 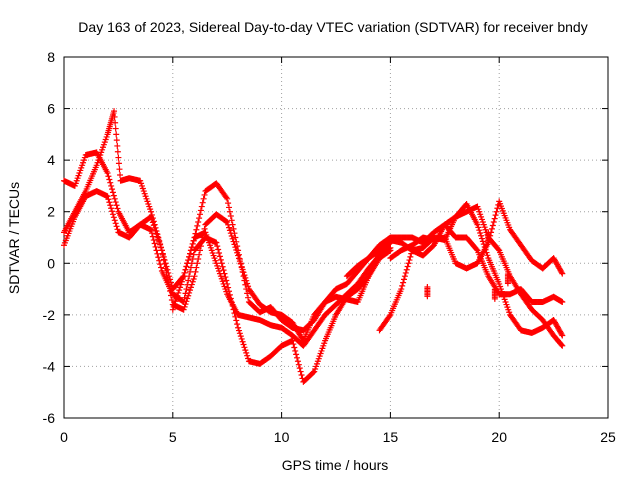 What do you see at coordinates (391, 437) in the screenshot?
I see `x-tick-label: 15` at bounding box center [391, 437].